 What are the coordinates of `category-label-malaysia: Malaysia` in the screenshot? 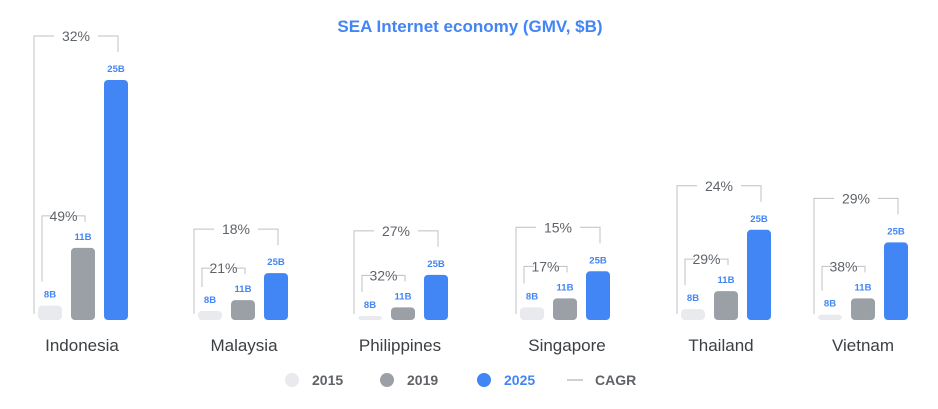 It's located at (244, 345).